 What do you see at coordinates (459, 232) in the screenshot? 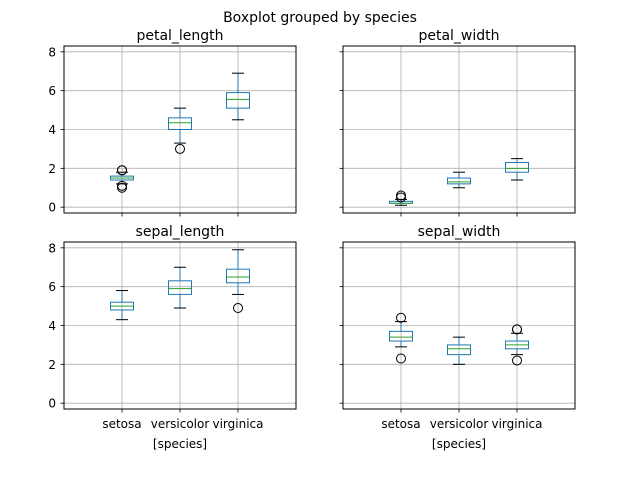
I see `subplot-title: sepal_width` at bounding box center [459, 232].